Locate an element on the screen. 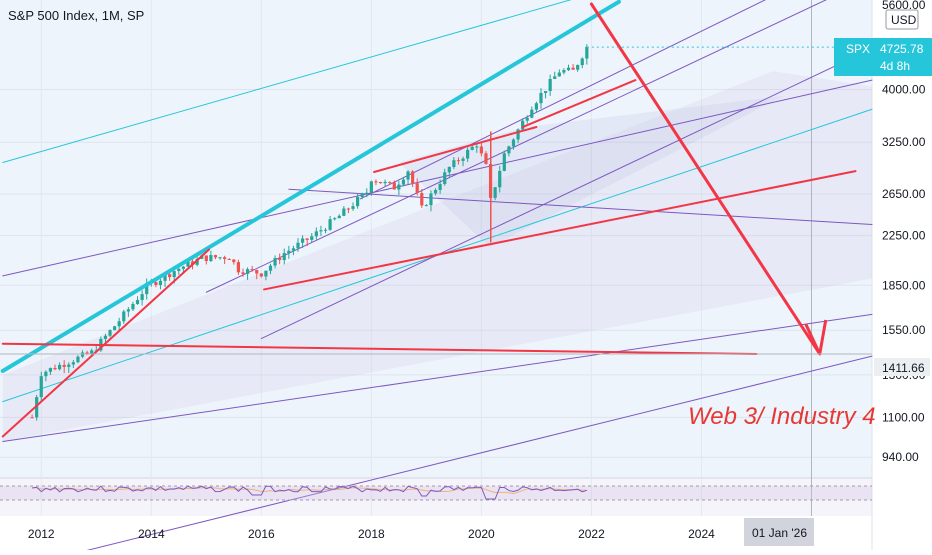  rsi-pane-bg is located at coordinates (436, 497).